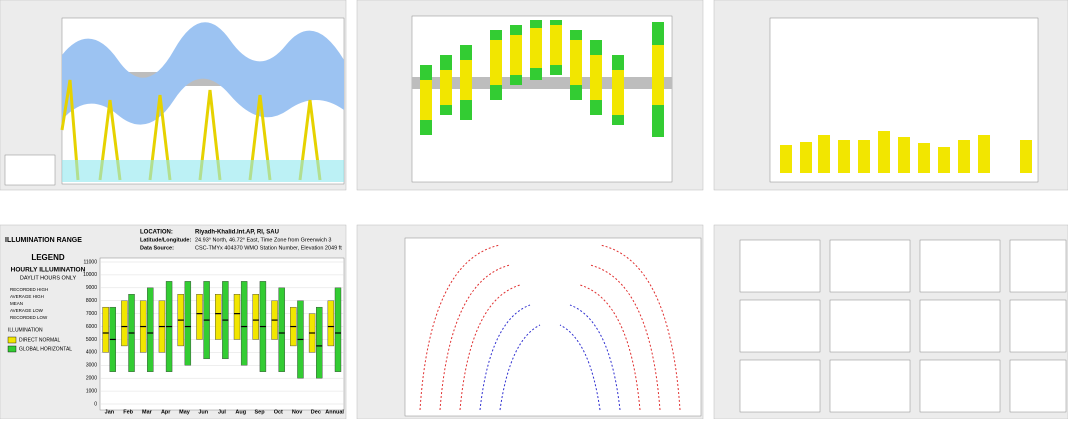  I want to click on panel-ranges, so click(530, 95).